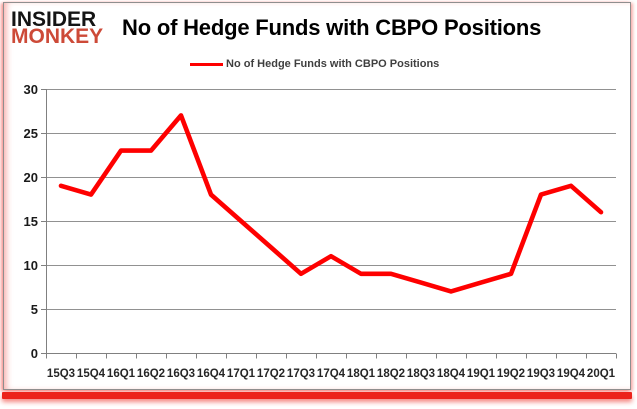 This screenshot has height=409, width=637. Describe the element at coordinates (571, 374) in the screenshot. I see `x-tick-label: 19Q4` at that location.